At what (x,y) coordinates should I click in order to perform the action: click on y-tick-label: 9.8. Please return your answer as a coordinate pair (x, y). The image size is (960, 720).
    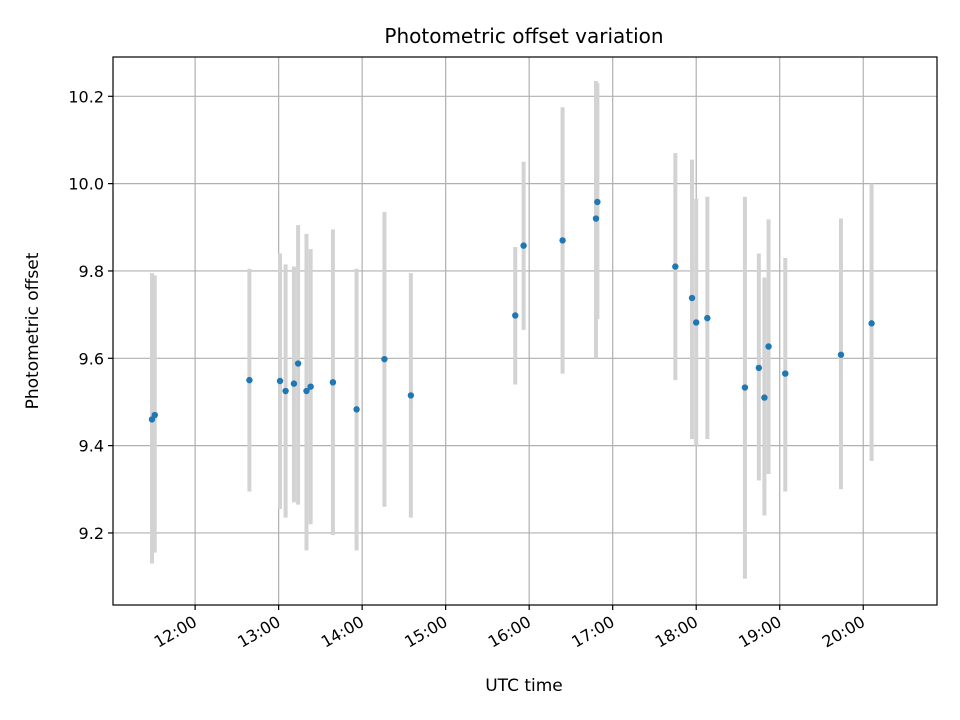
    Looking at the image, I should click on (91, 271).